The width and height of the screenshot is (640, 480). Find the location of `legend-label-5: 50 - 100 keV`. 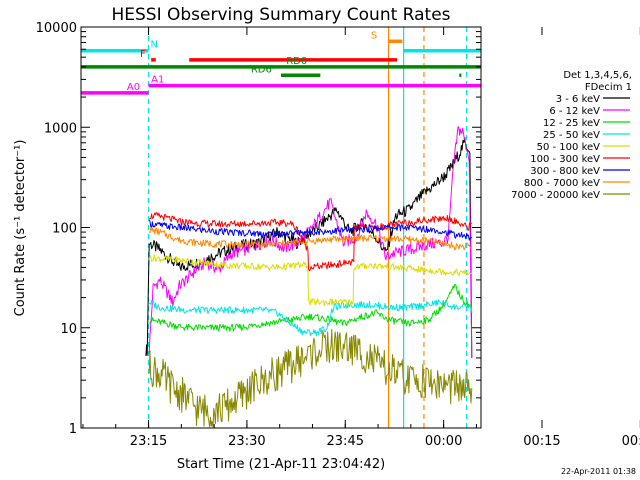

legend-label-5: 50 - 100 keV is located at coordinates (569, 147).